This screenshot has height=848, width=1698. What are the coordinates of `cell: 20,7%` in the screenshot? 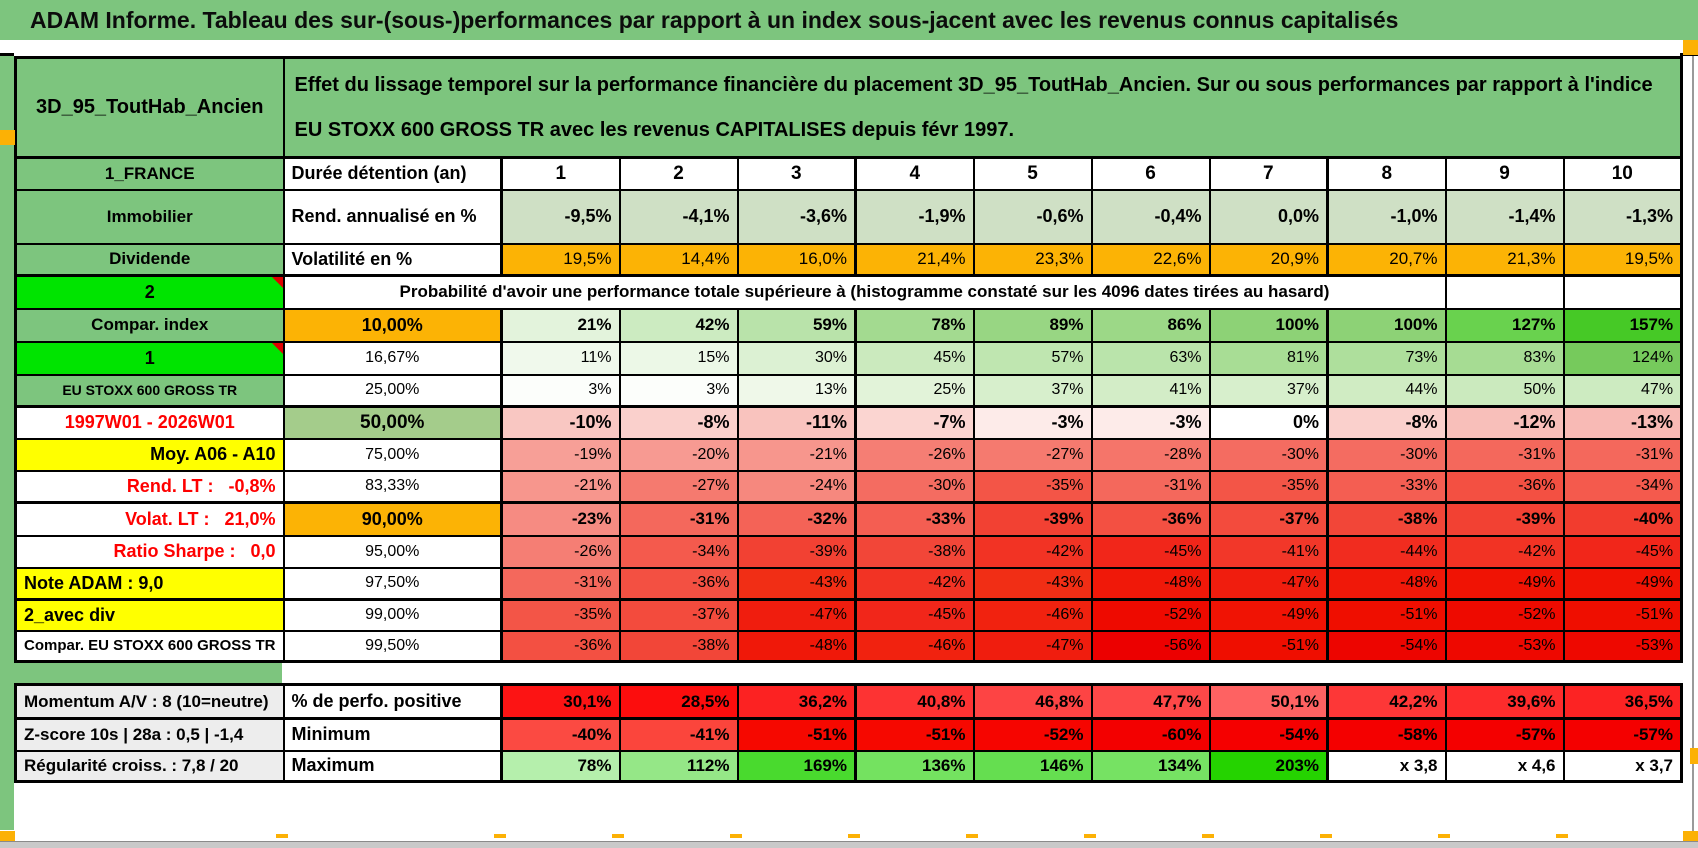 It's located at (1386, 259).